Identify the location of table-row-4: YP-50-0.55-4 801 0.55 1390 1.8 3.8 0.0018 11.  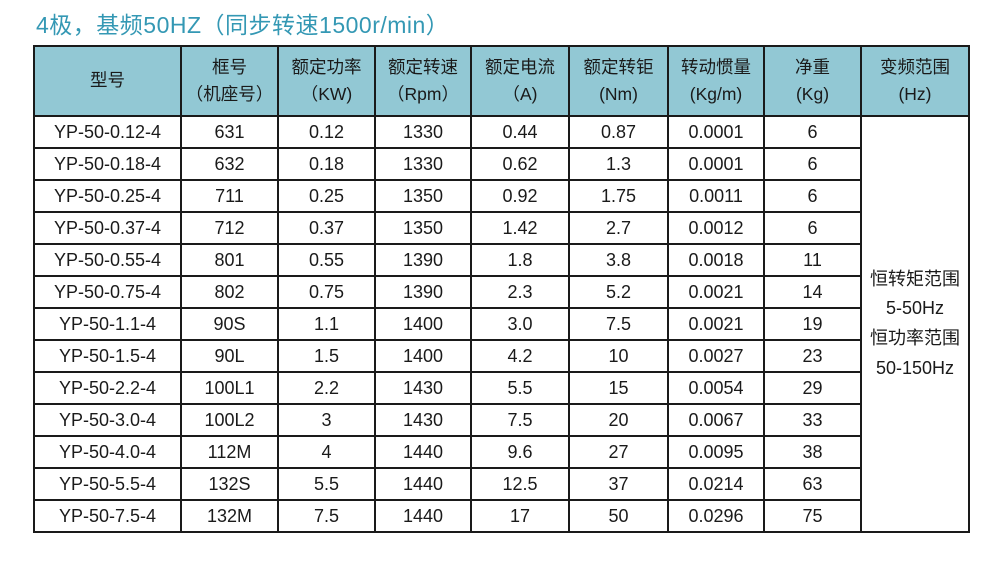
(501, 260).